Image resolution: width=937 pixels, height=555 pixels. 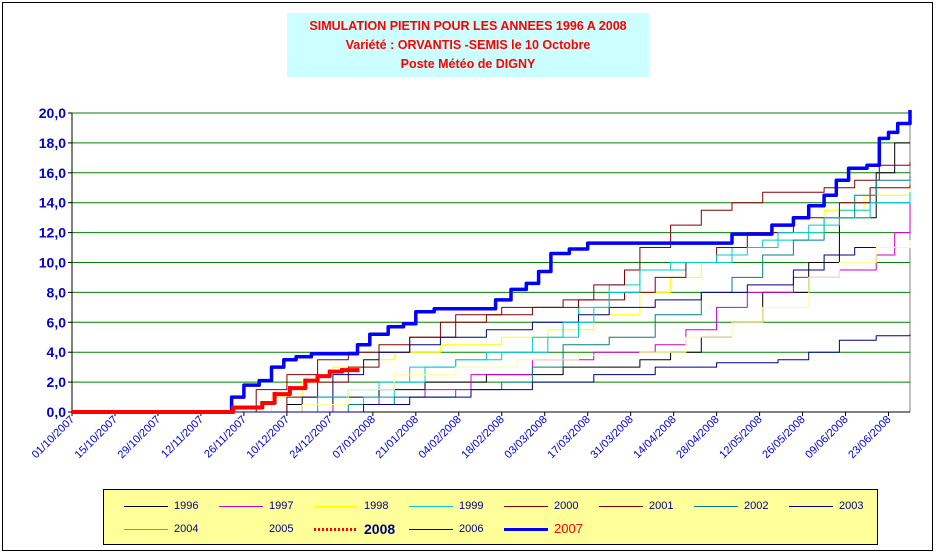 What do you see at coordinates (225, 437) in the screenshot?
I see `x-tick-label: 26/11/2007` at bounding box center [225, 437].